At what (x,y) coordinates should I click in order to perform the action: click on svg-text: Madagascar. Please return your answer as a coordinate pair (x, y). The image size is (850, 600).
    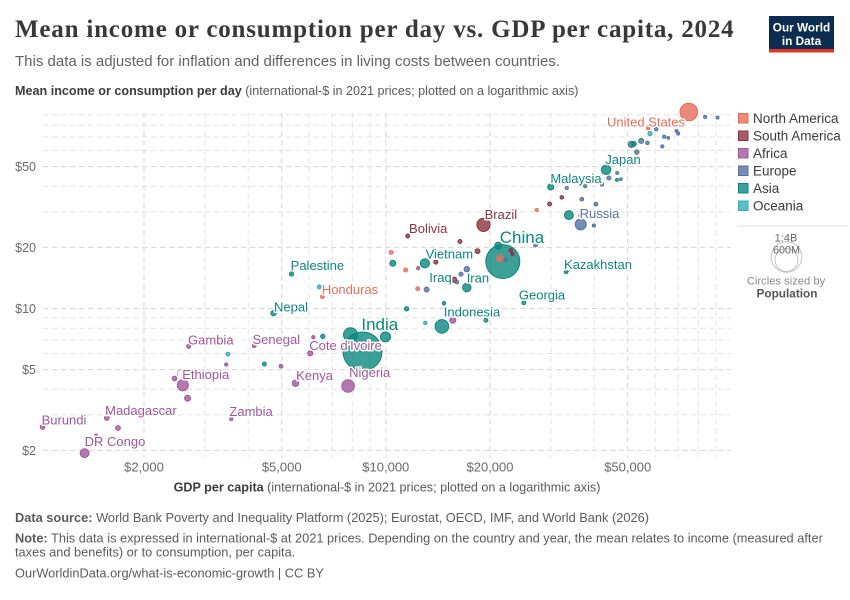
    Looking at the image, I should click on (141, 410).